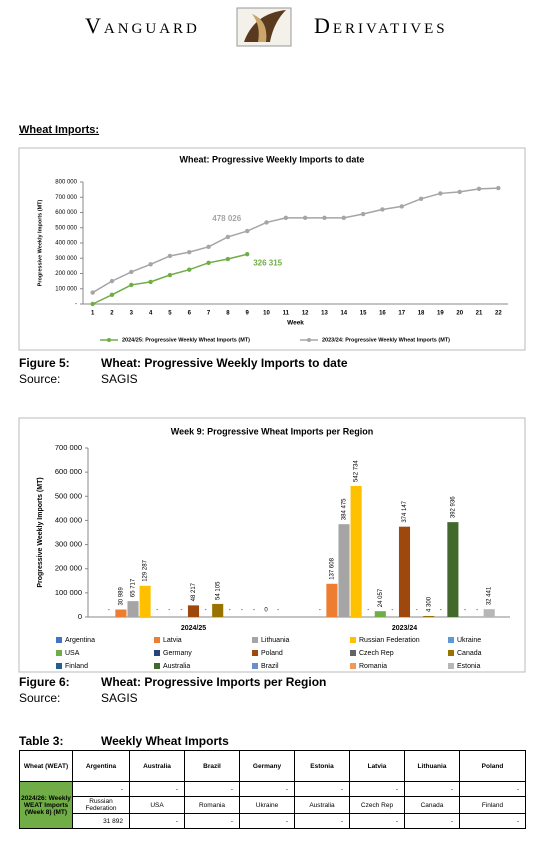 The height and width of the screenshot is (848, 536). I want to click on data-label: 32 441, so click(490, 595).